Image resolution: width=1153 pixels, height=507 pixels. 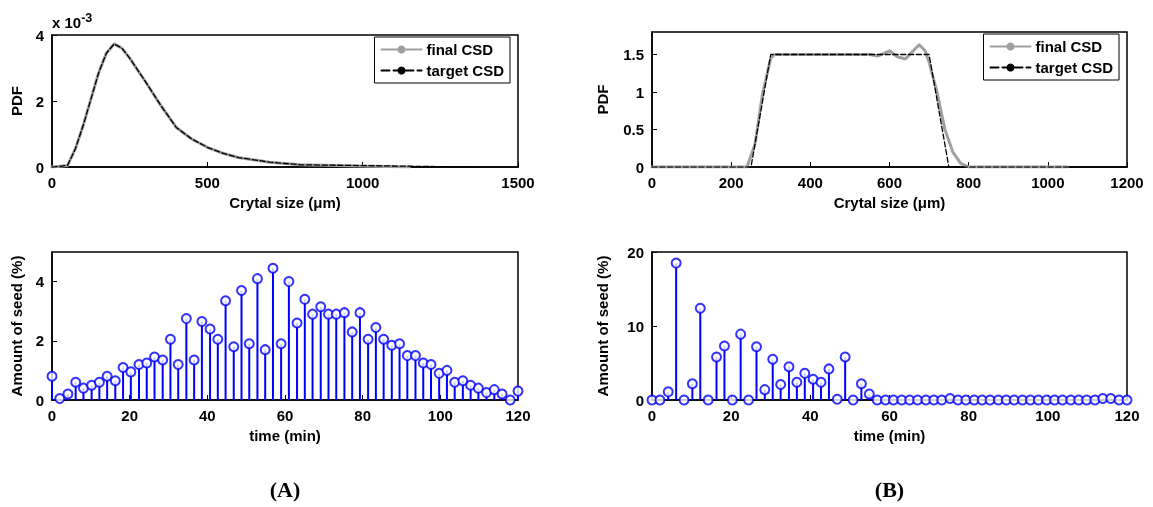 I want to click on x-tick-label: 500, so click(x=207, y=183).